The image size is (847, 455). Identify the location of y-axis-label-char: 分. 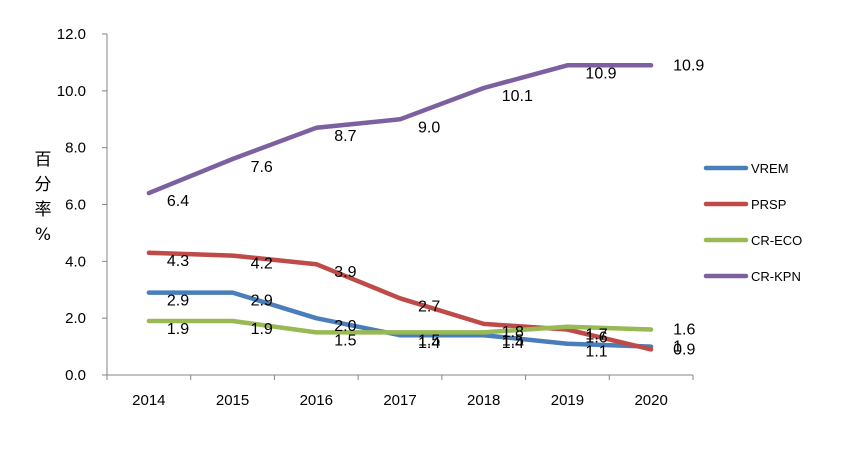
(43, 185).